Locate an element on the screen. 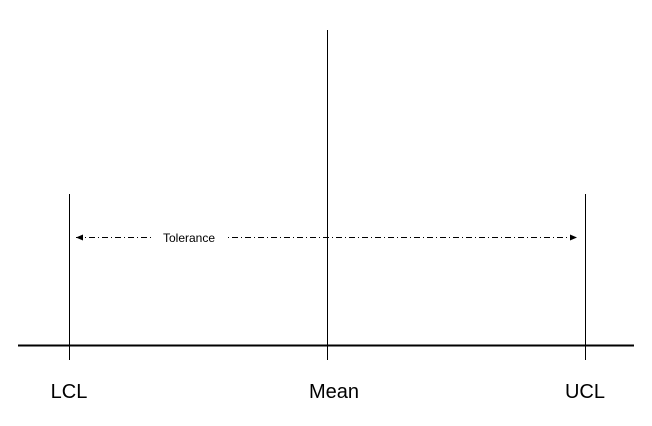 The width and height of the screenshot is (652, 426). tolerance-label-backdrop is located at coordinates (189, 237).